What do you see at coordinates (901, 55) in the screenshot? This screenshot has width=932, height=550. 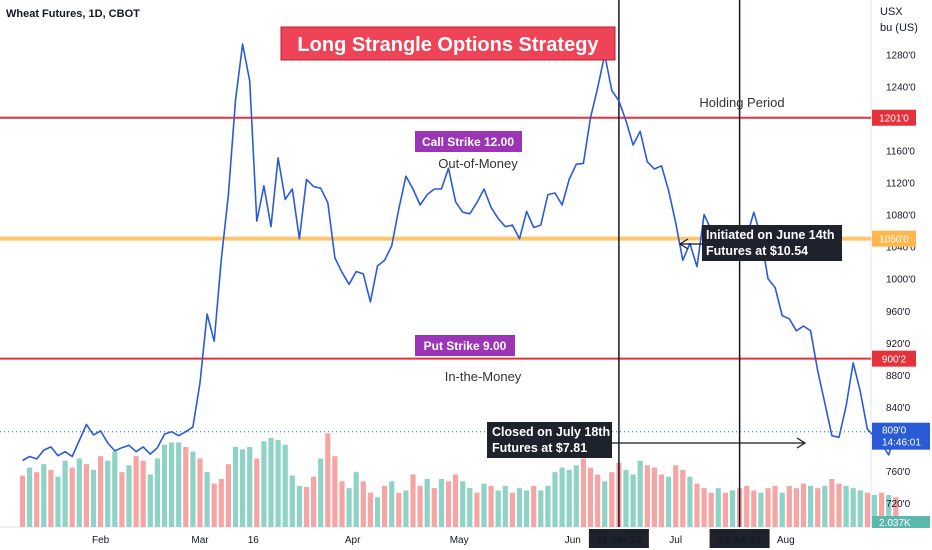 I see `price-tick-label: 1280'0` at bounding box center [901, 55].